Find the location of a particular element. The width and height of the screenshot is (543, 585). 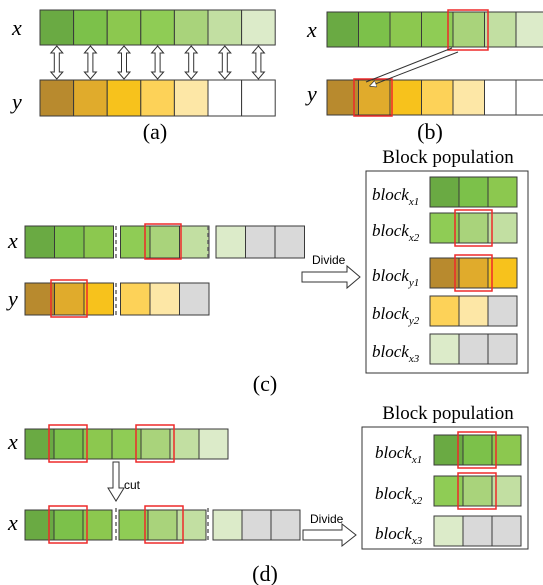

panel-b-y-sequence is located at coordinates (434, 97).